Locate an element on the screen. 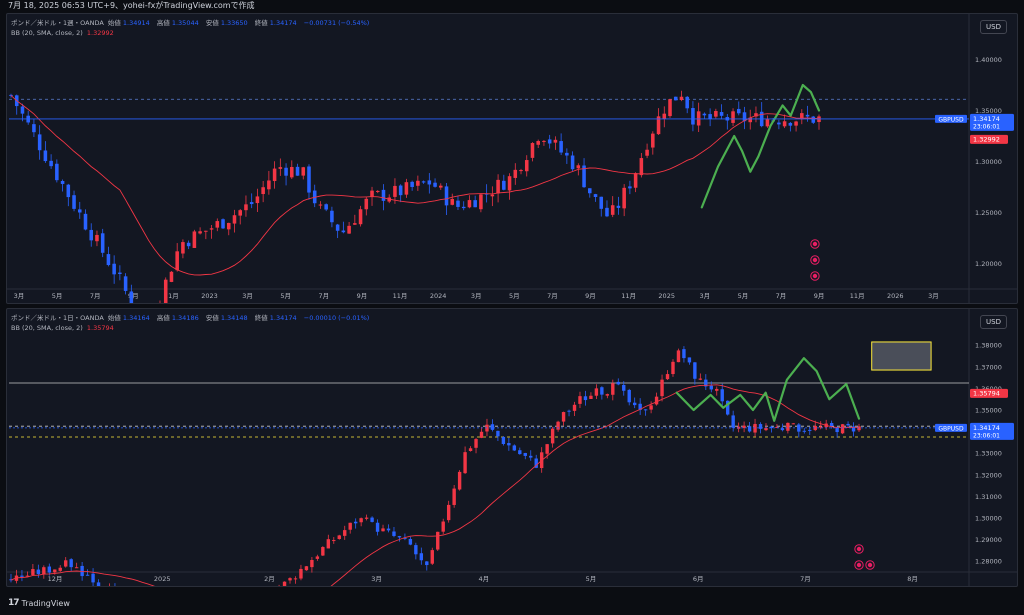  daily-rectangle-drawing is located at coordinates (901, 356).